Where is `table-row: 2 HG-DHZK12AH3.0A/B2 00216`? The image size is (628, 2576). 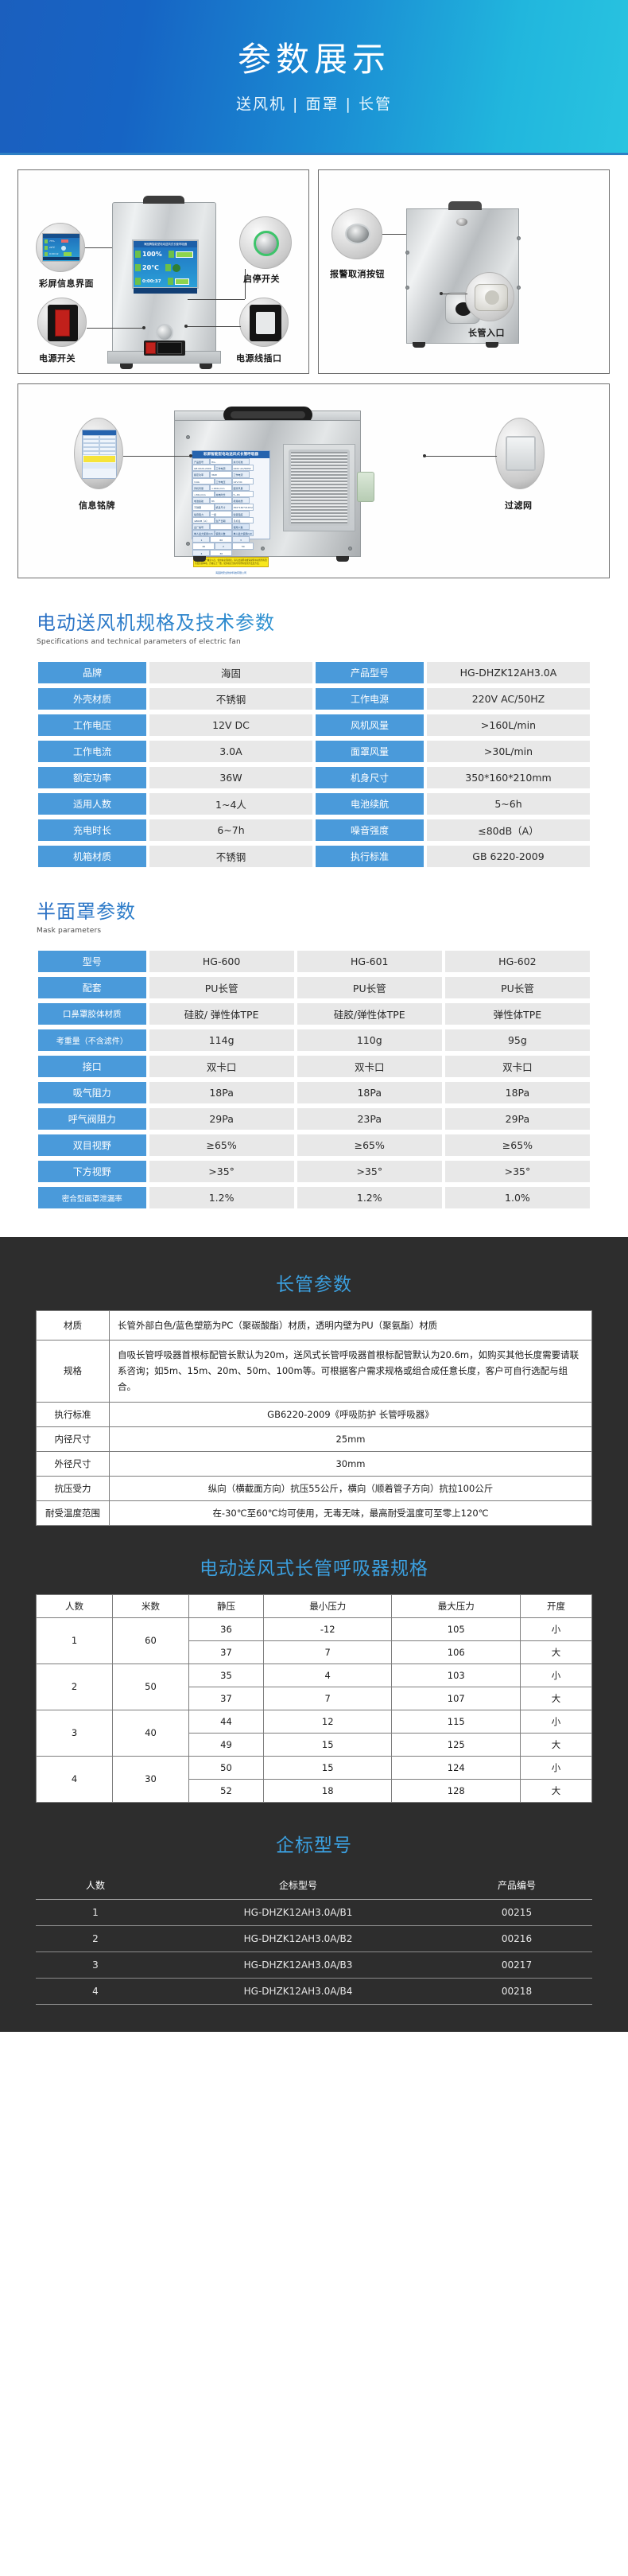 table-row: 2 HG-DHZK12AH3.0A/B2 00216 is located at coordinates (314, 1939).